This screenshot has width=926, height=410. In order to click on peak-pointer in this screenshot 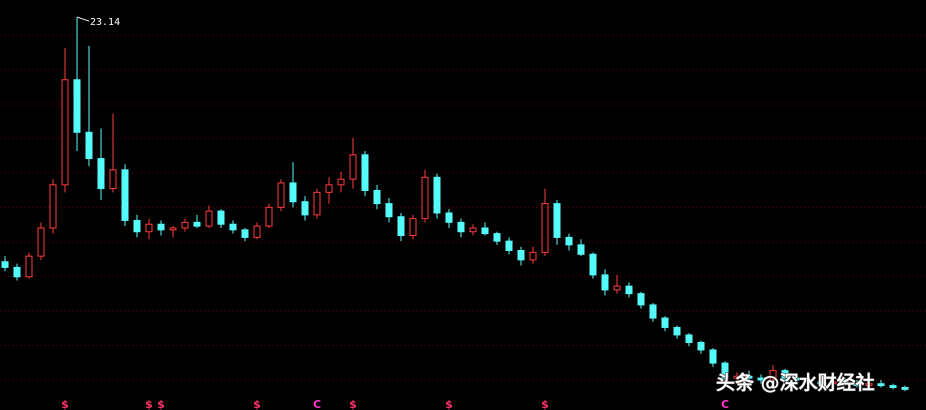, I will do `click(83, 19)`.